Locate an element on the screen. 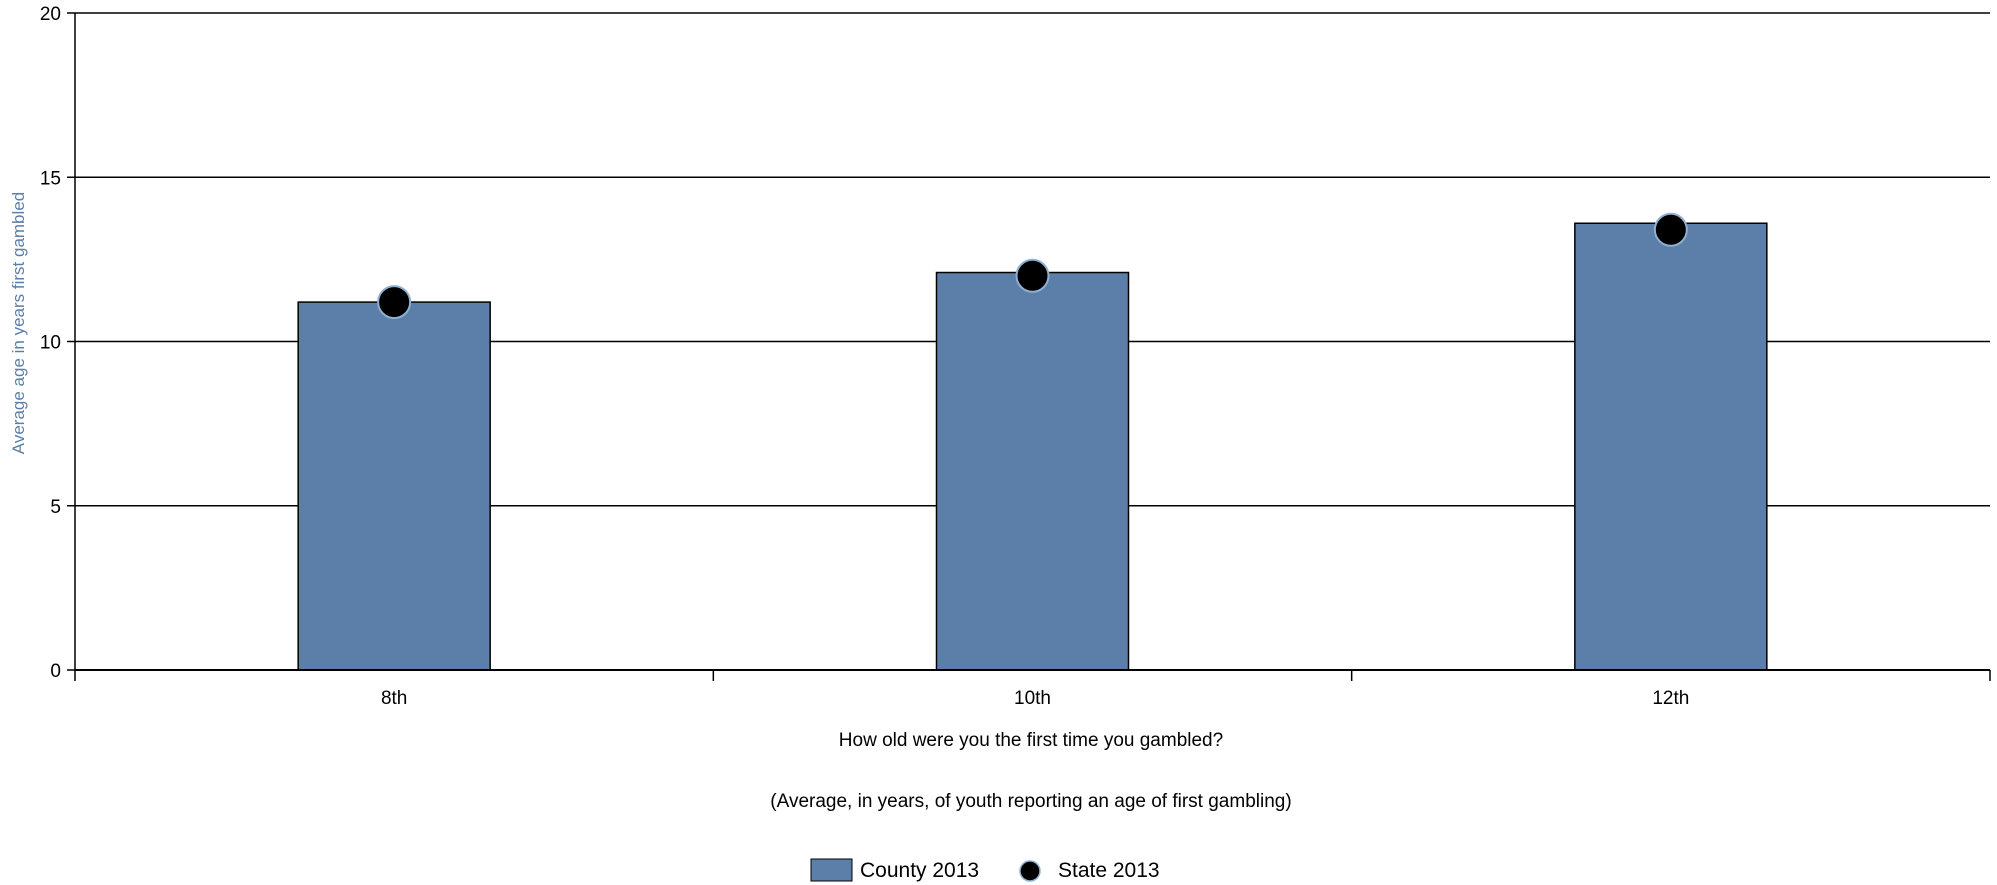  x-tick-label: 8th is located at coordinates (394, 698).